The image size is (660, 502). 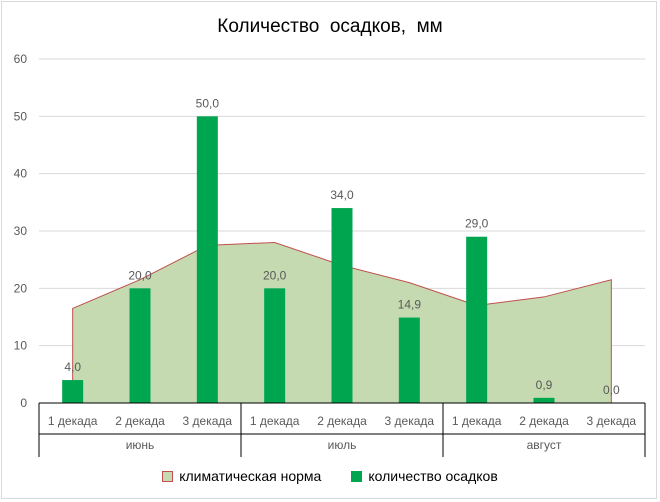 What do you see at coordinates (72, 367) in the screenshot?
I see `bar-data-label: 4,0` at bounding box center [72, 367].